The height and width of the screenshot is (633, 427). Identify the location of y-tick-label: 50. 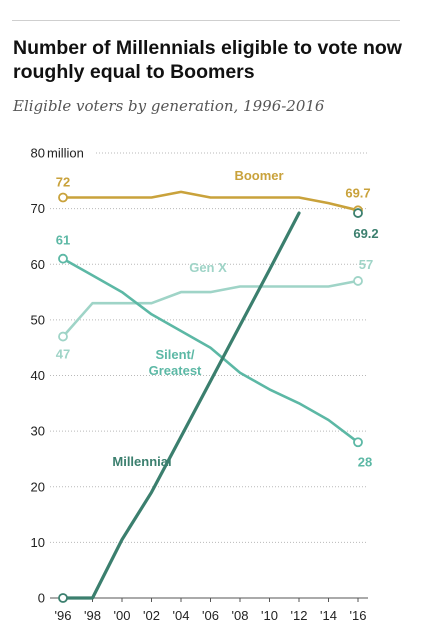
(38, 319).